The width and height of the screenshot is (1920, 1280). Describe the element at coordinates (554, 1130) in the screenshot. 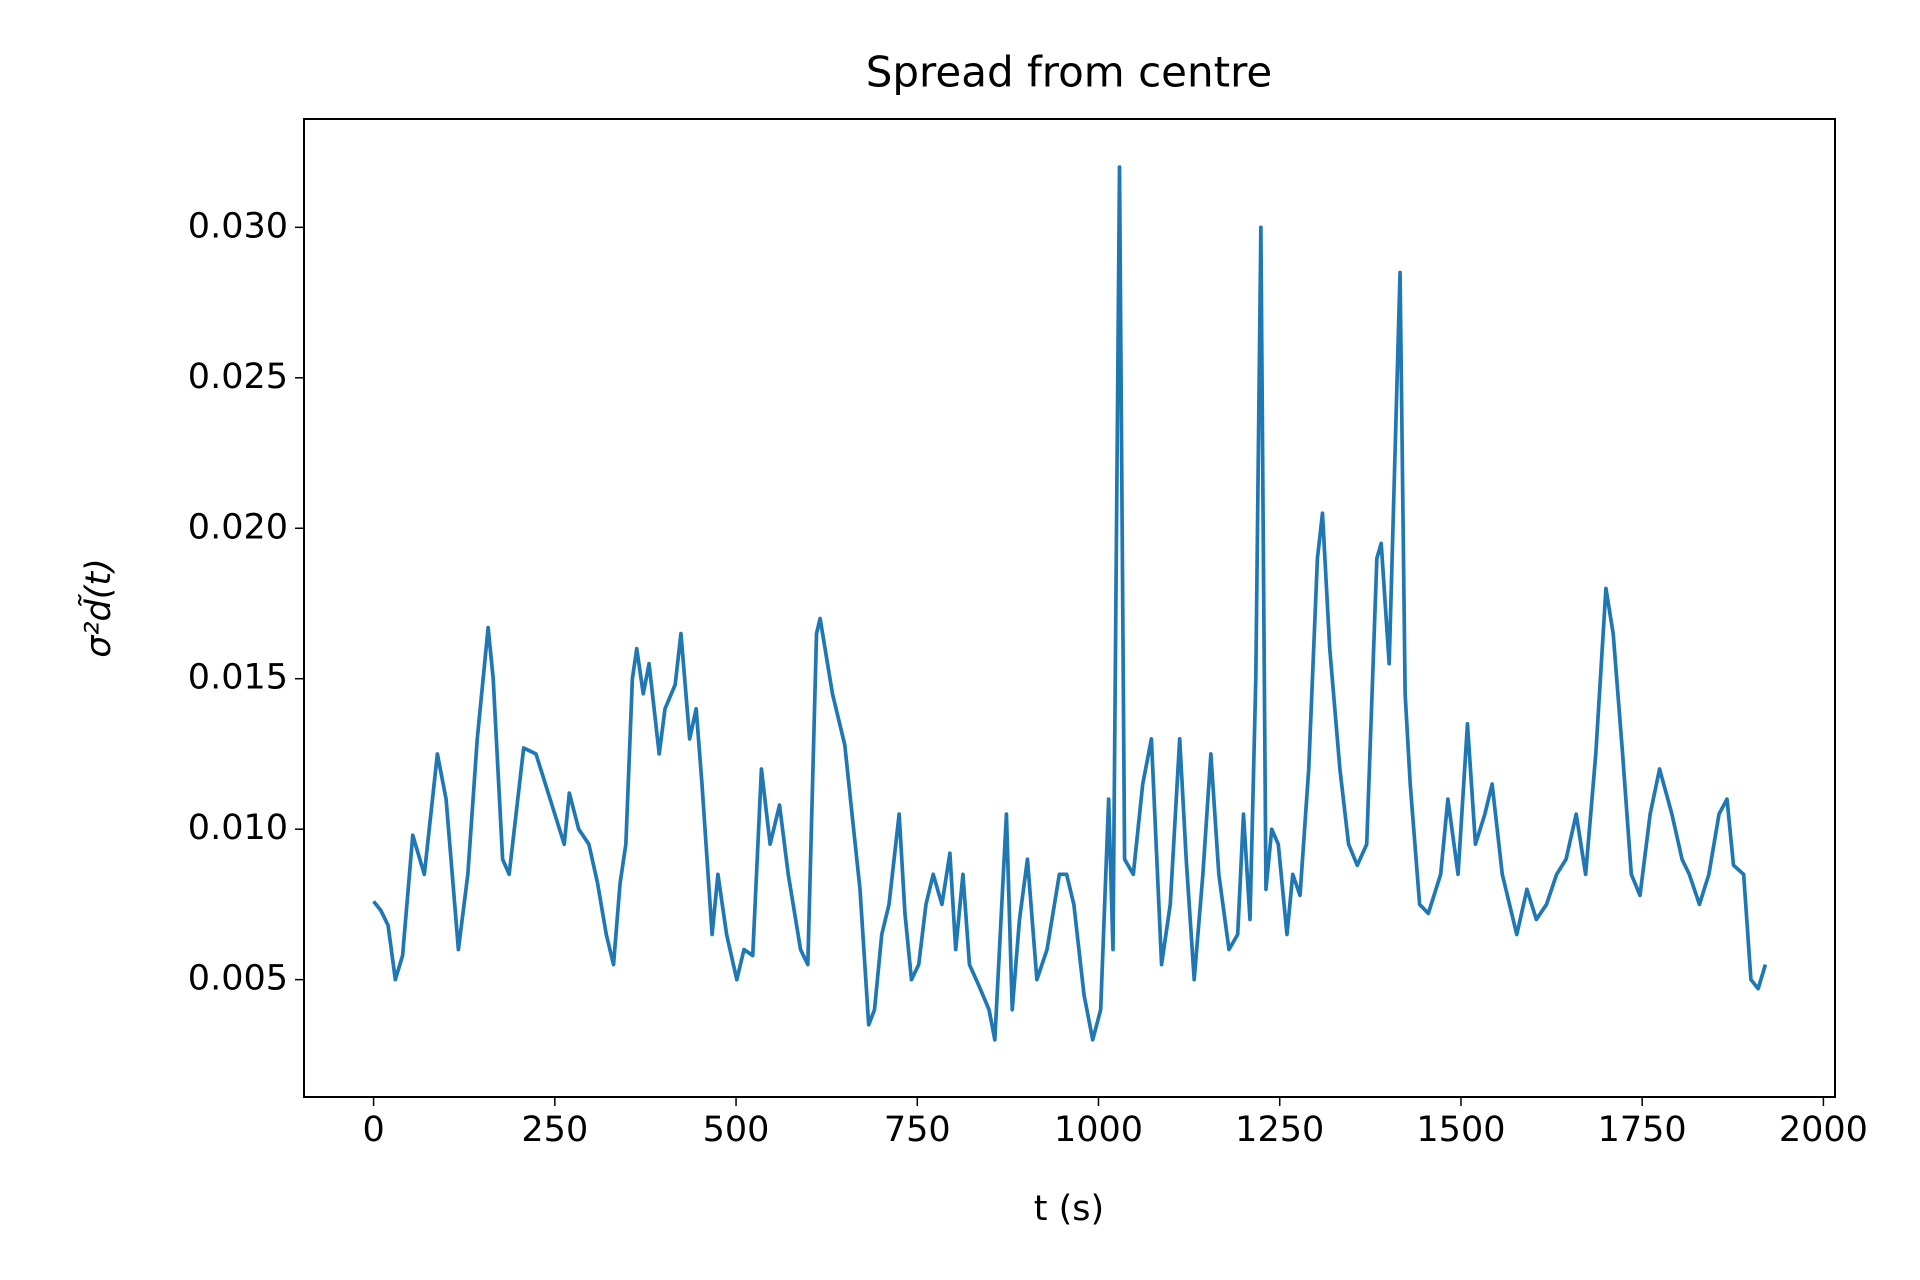

I see `x-tick-label: 250` at that location.